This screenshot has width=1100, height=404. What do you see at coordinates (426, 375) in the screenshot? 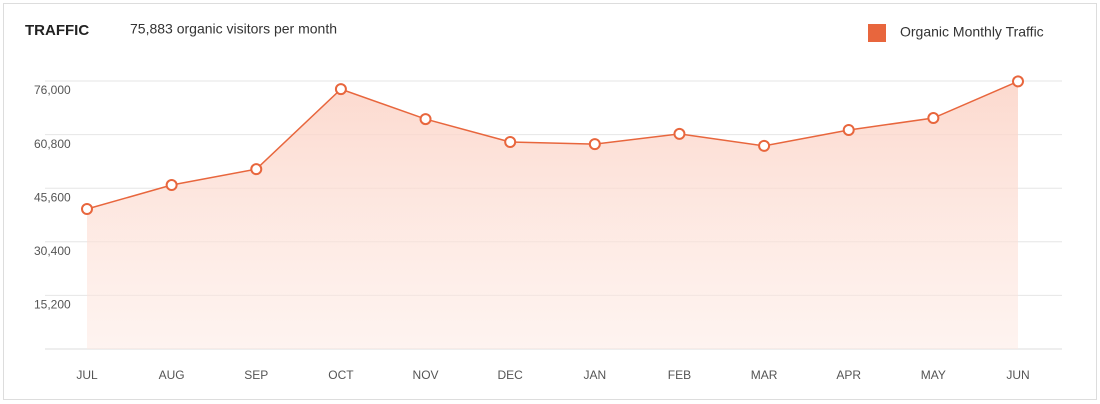
I see `x-tick-label: NOV` at bounding box center [426, 375].